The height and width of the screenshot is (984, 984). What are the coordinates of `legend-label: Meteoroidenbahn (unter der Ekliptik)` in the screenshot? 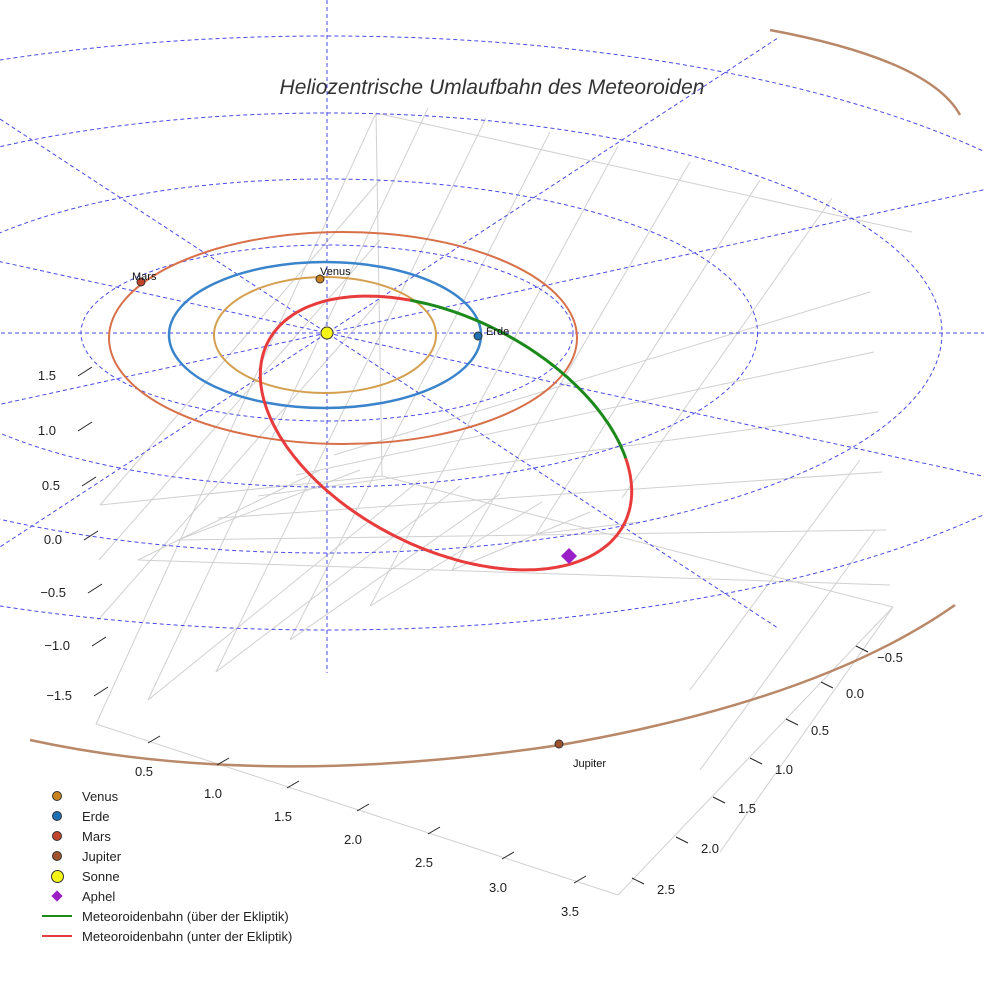 It's located at (187, 936).